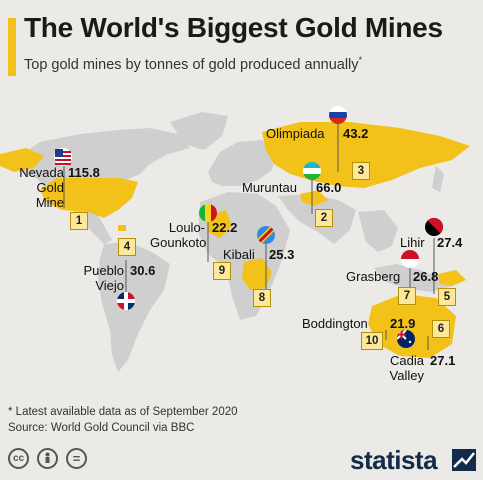 The image size is (483, 480). What do you see at coordinates (41, 187) in the screenshot?
I see `mine-label-nevada: Nevada Gold Mine` at bounding box center [41, 187].